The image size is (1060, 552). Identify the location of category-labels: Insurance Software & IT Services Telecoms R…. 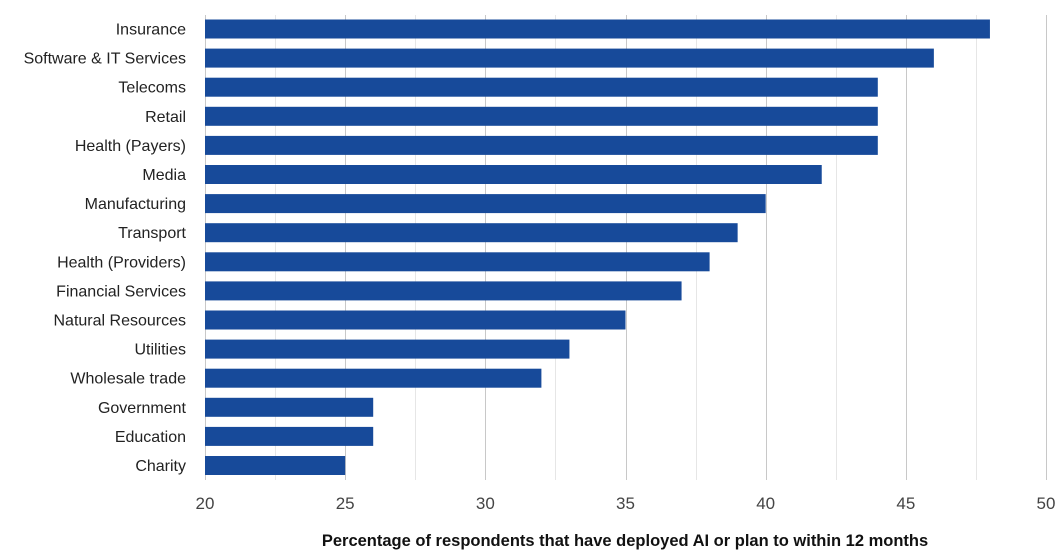
(105, 249).